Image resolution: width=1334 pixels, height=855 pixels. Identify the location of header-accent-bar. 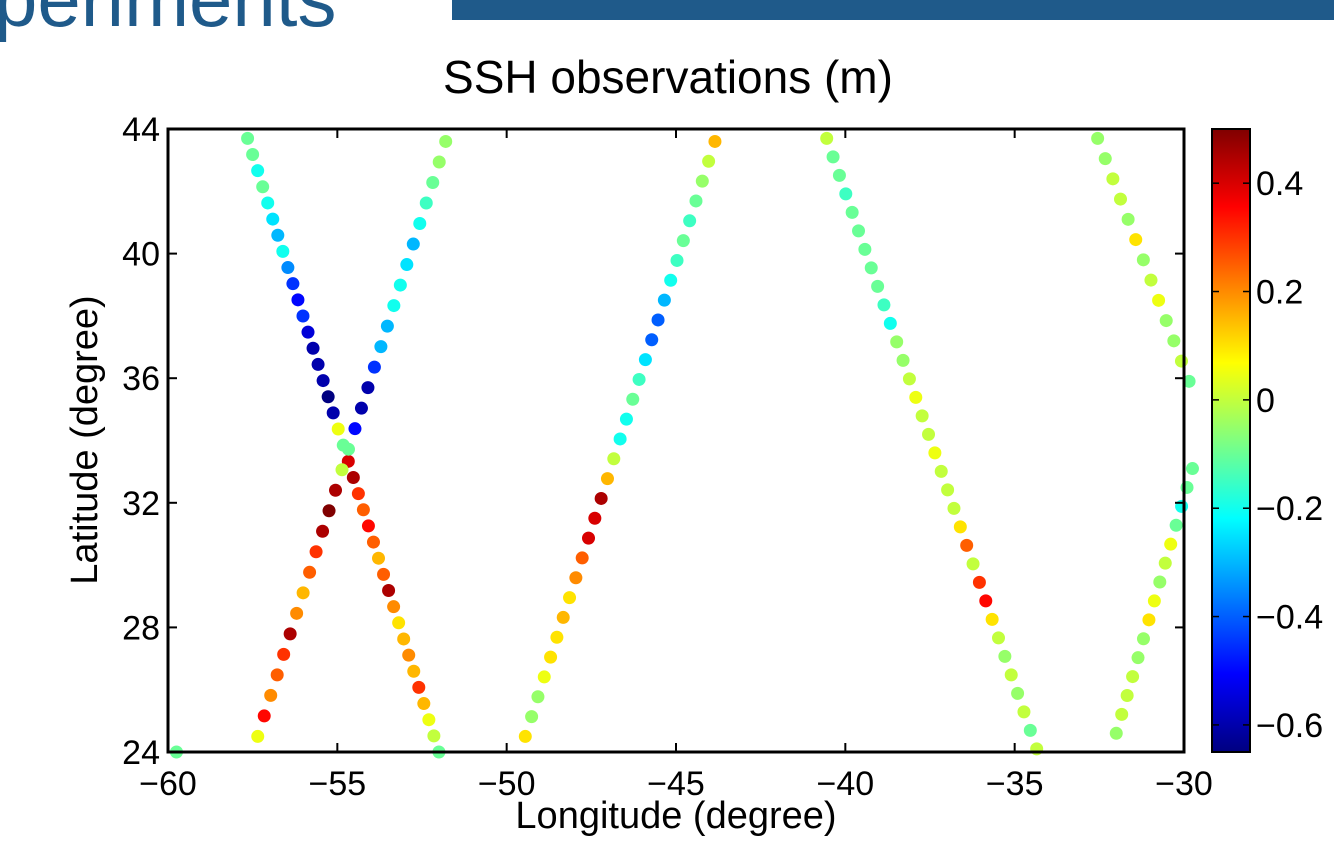
(893, 10).